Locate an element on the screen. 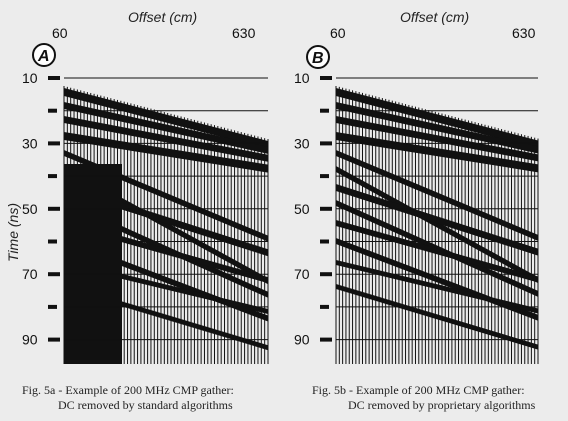  offset-axis-title: Offset (cm) is located at coordinates (434, 17).